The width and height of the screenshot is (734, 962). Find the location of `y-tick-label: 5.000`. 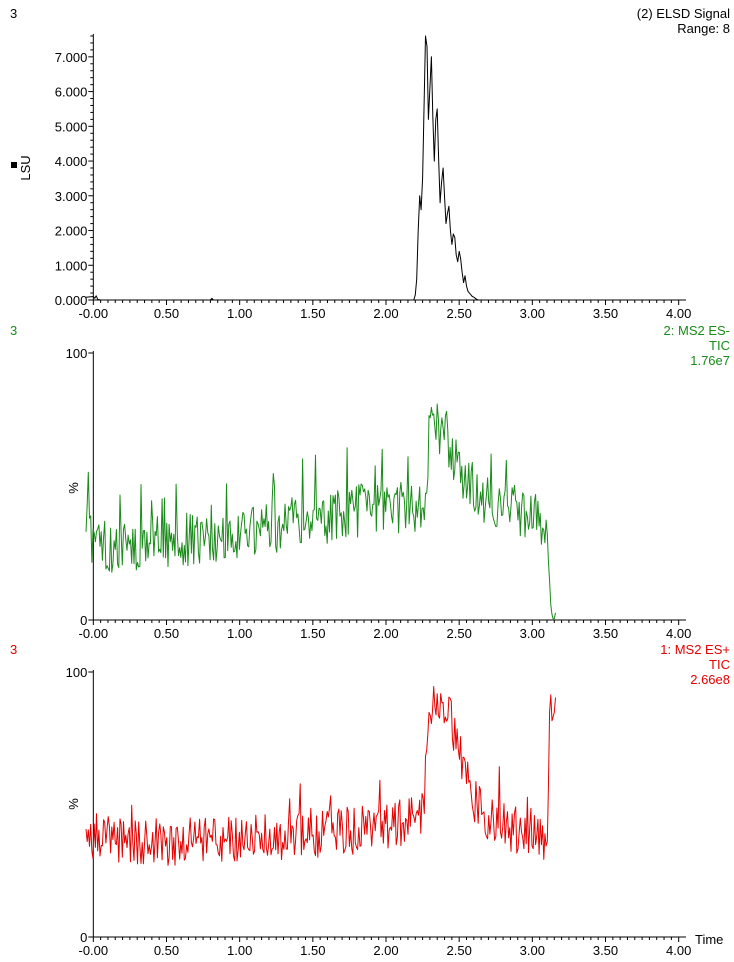

y-tick-label: 5.000 is located at coordinates (71, 126).